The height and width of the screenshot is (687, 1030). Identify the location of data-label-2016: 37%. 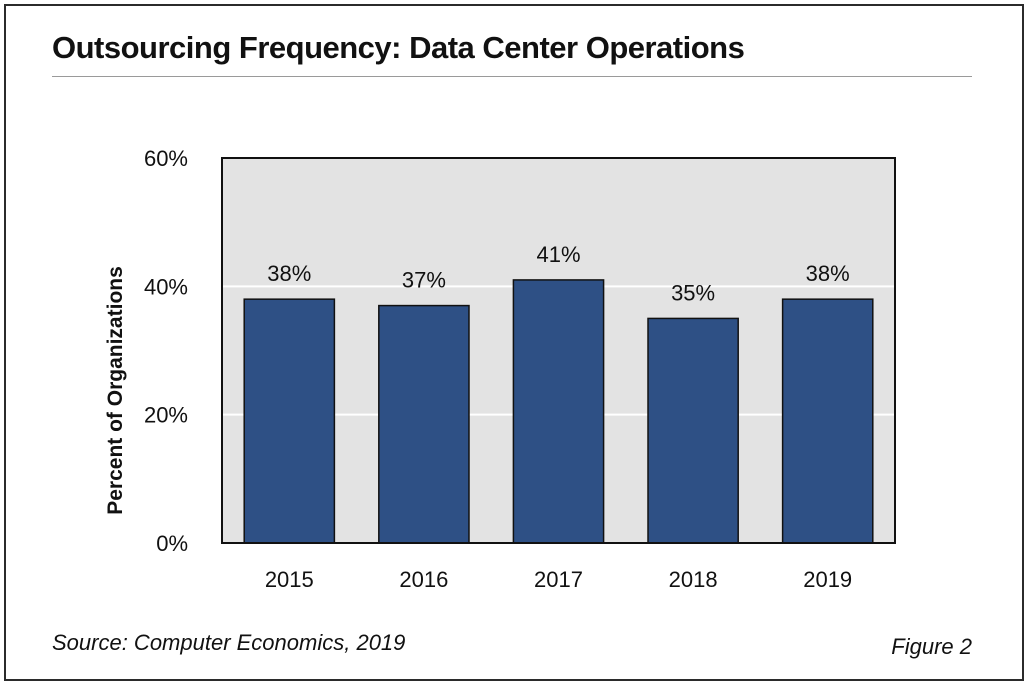
(424, 280).